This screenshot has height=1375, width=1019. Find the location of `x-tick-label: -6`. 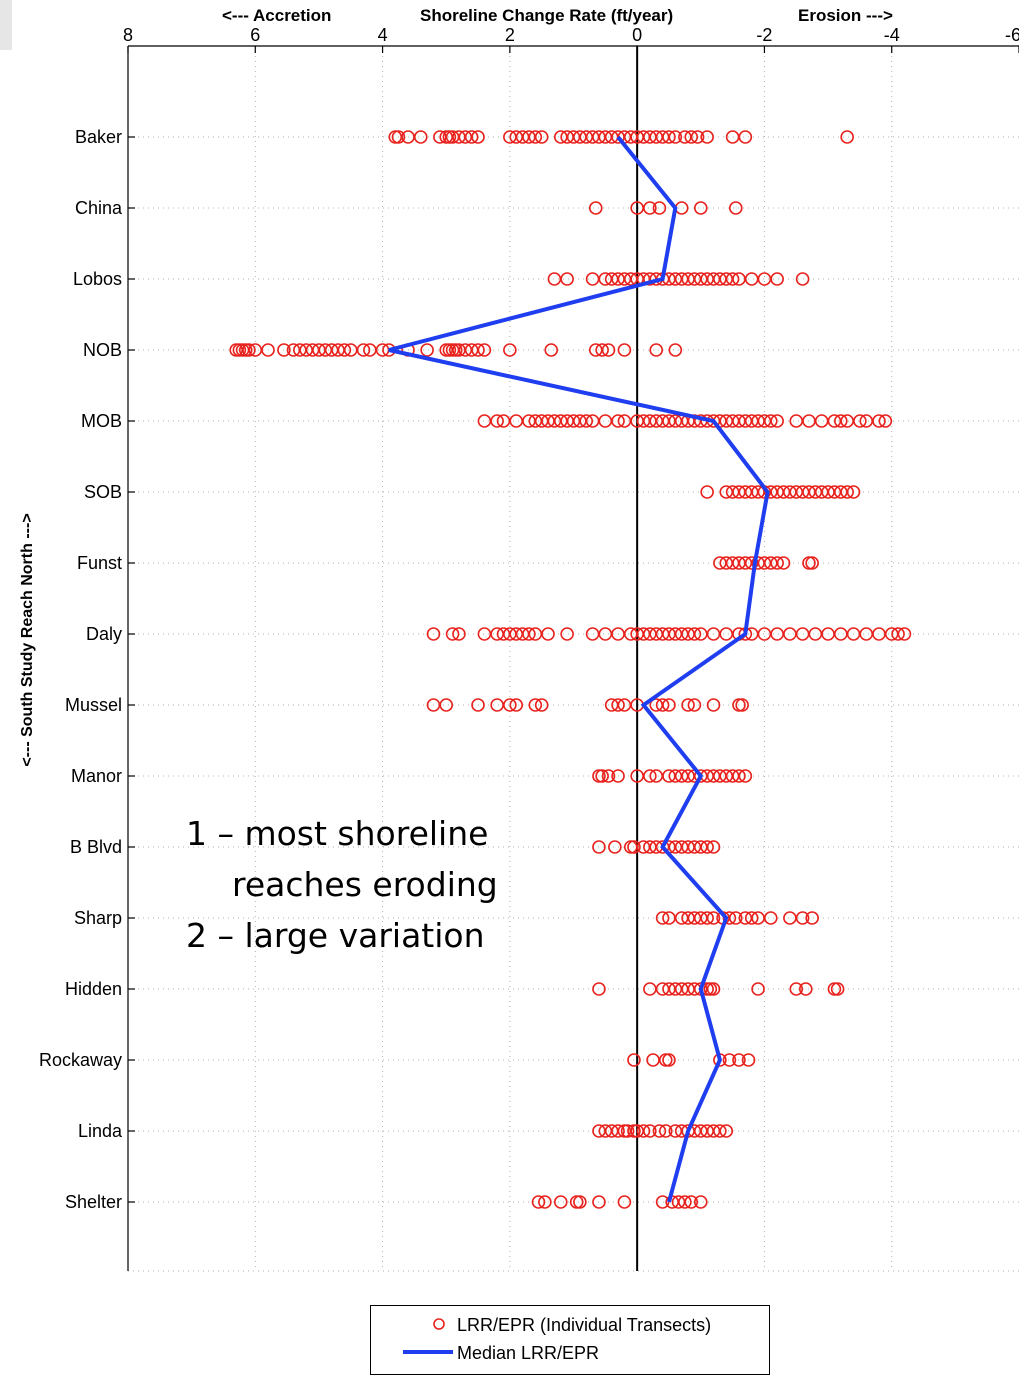

x-tick-label: -6 is located at coordinates (1012, 35).